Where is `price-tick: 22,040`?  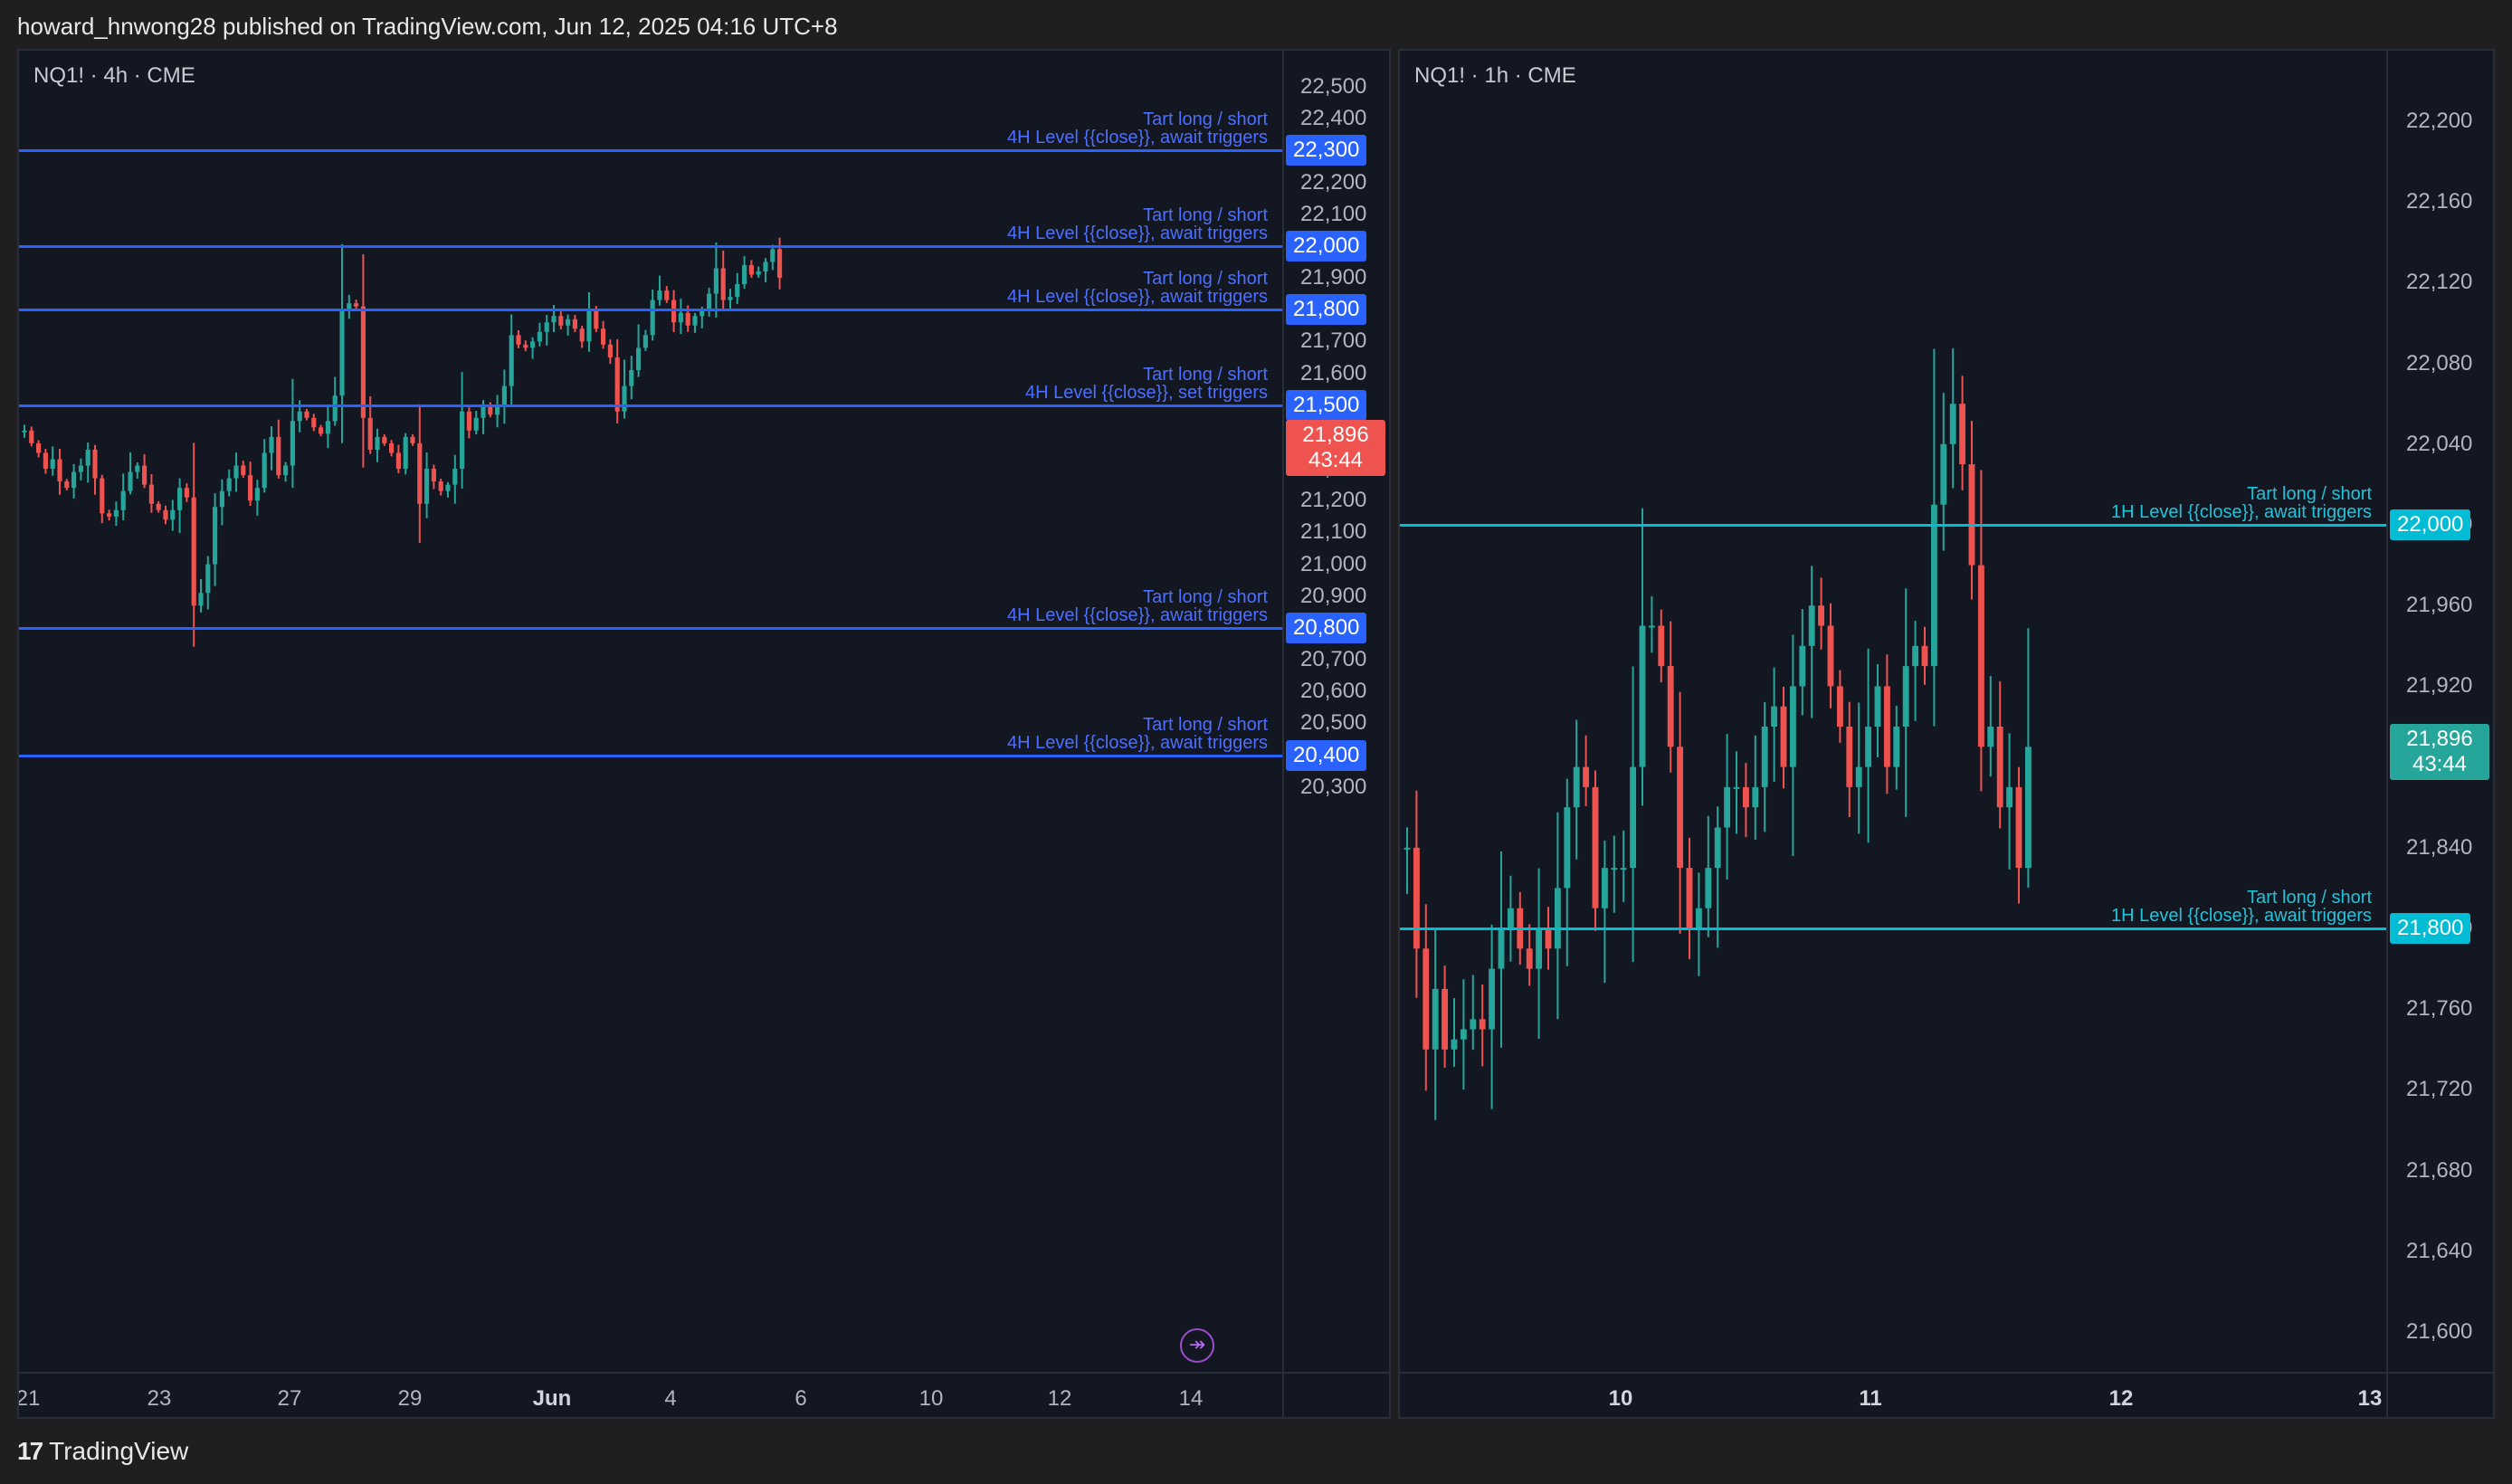 price-tick: 22,040 is located at coordinates (2440, 443).